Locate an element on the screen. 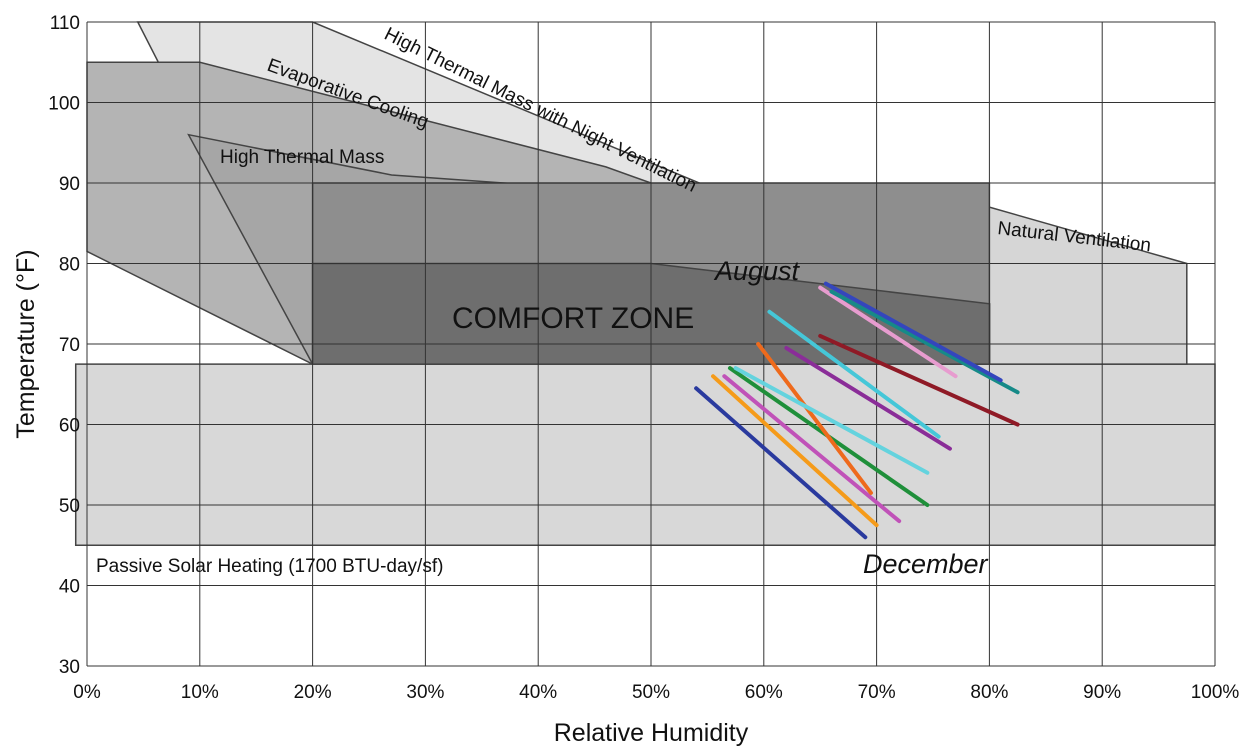 This screenshot has width=1260, height=755. y-tick-label: 40 is located at coordinates (69, 587).